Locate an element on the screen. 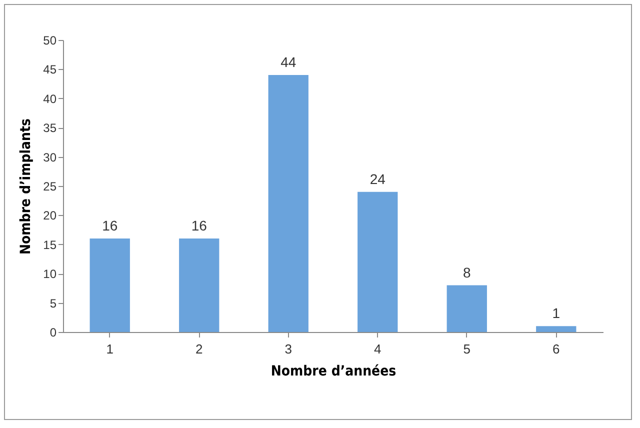 The height and width of the screenshot is (428, 640). data-label: 1 is located at coordinates (556, 313).